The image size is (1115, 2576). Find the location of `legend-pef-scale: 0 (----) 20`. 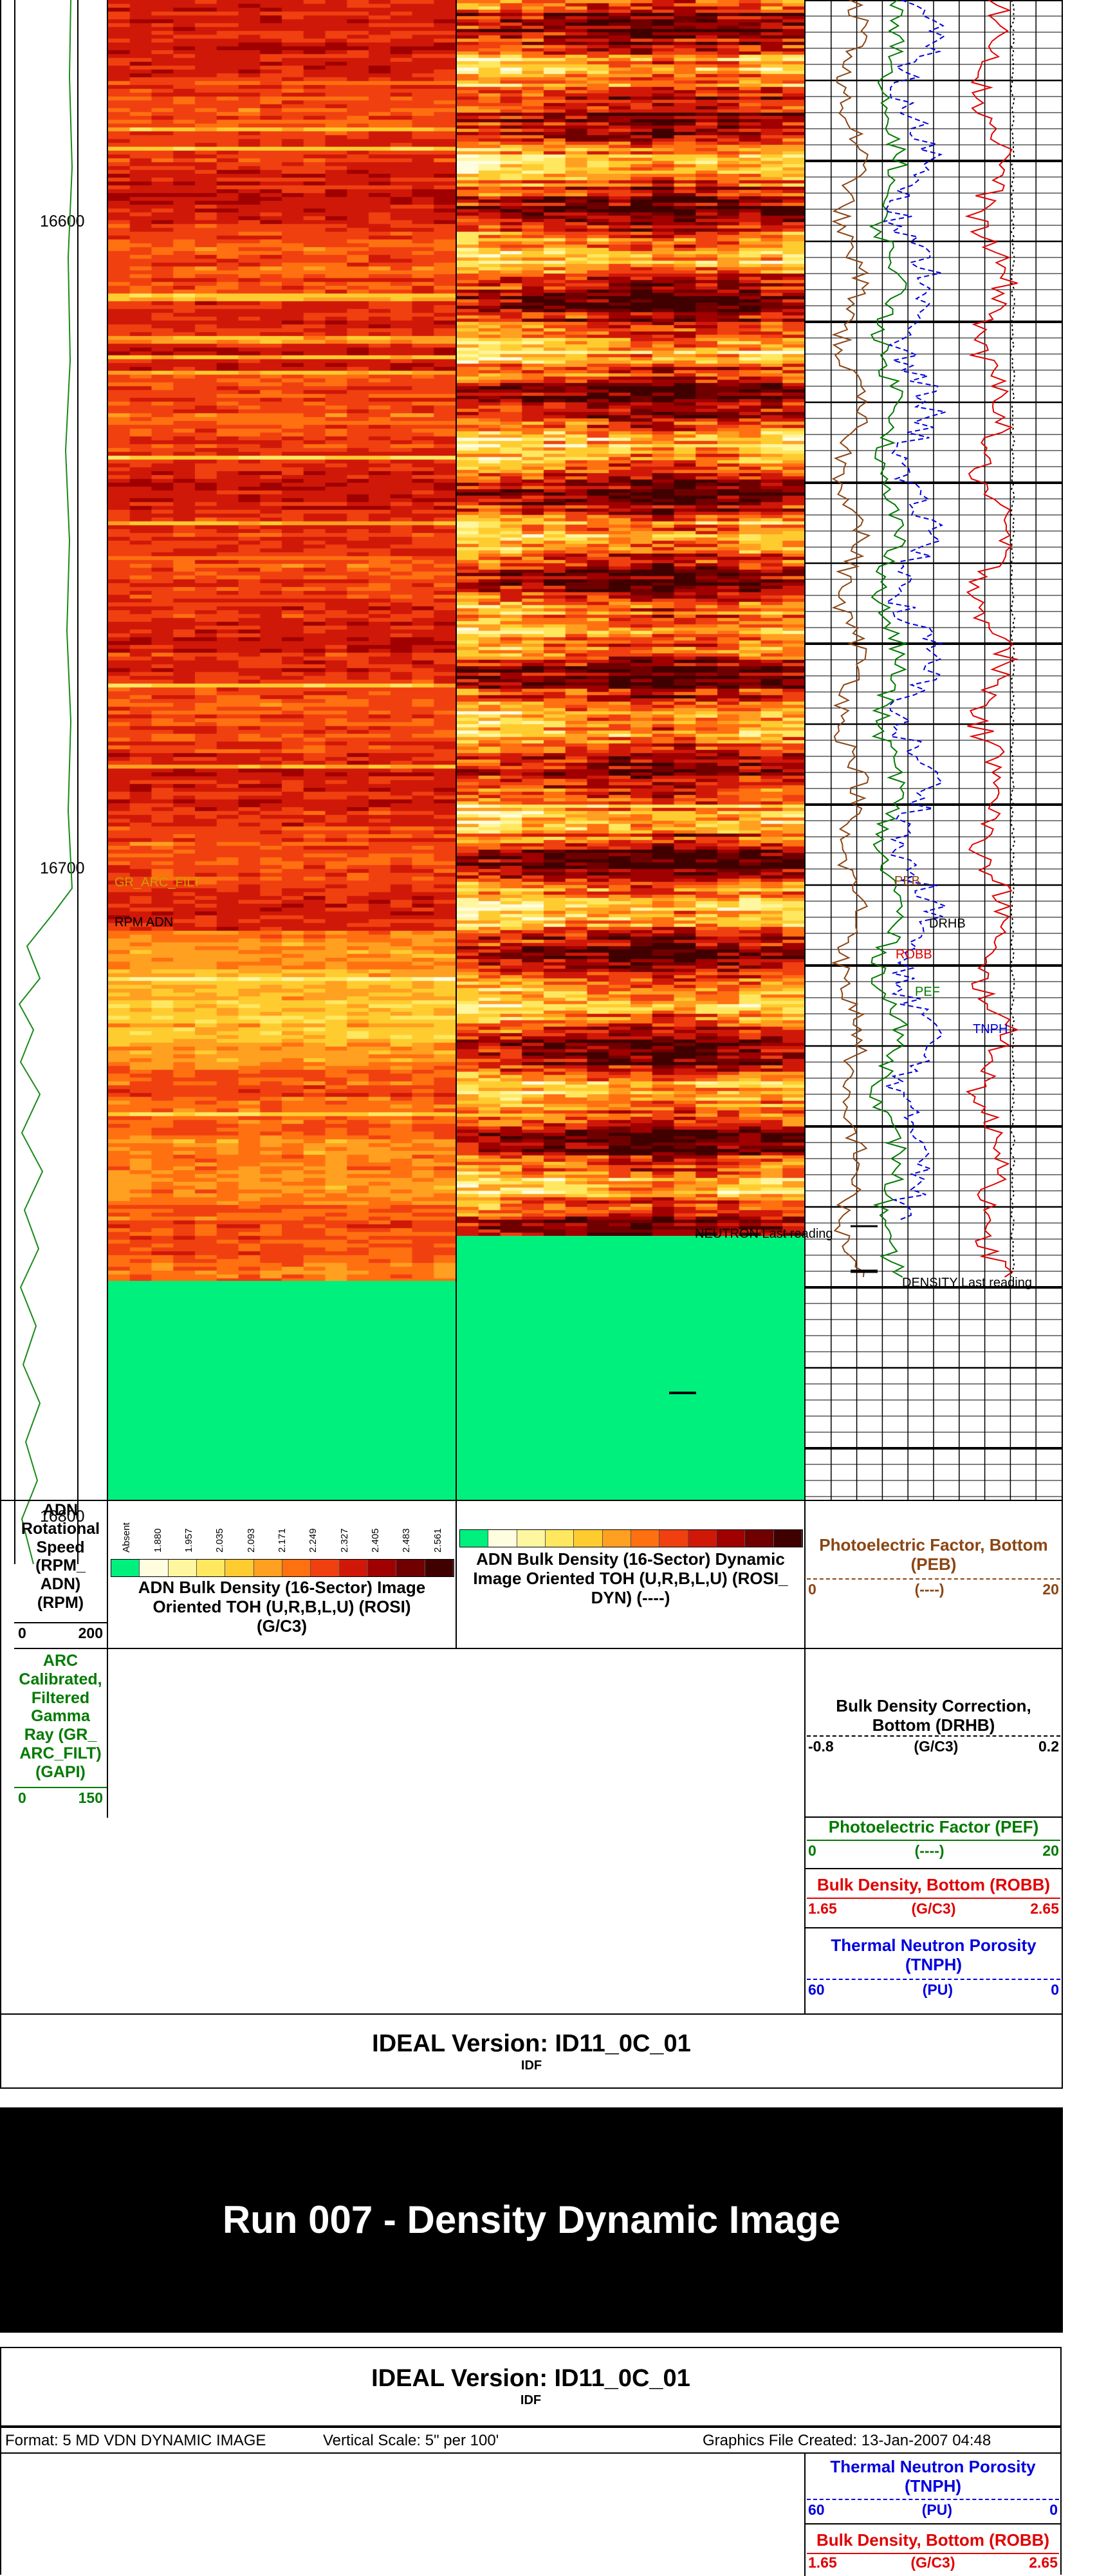

legend-pef-scale: 0 (----) 20 is located at coordinates (934, 1850).